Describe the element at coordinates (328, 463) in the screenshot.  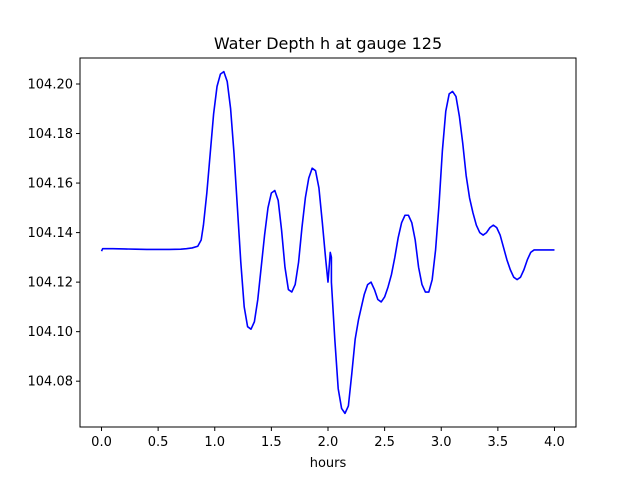
I see `x-axis-label: hours` at that location.